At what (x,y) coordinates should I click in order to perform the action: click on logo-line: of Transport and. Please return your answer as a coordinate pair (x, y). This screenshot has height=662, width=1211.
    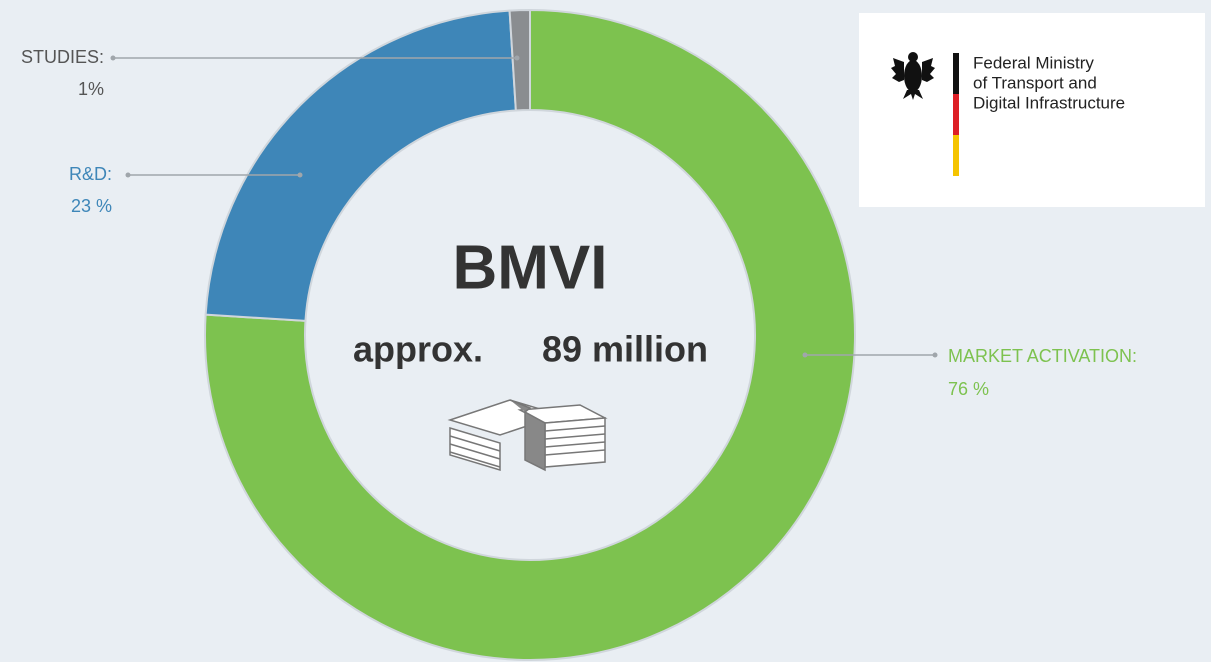
    Looking at the image, I should click on (1035, 82).